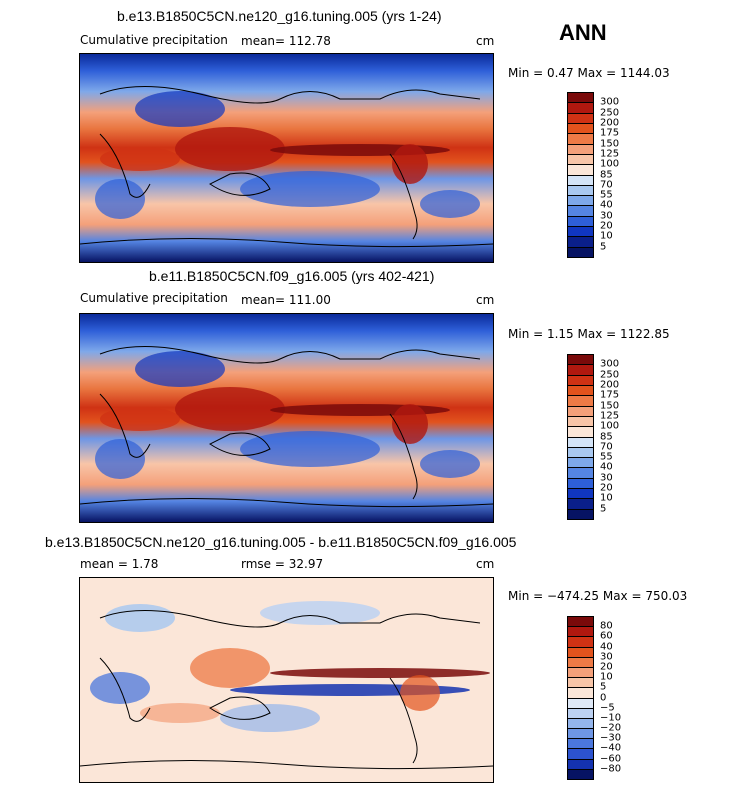  Describe the element at coordinates (606, 636) in the screenshot. I see `colorbar-tick-label: 60` at that location.